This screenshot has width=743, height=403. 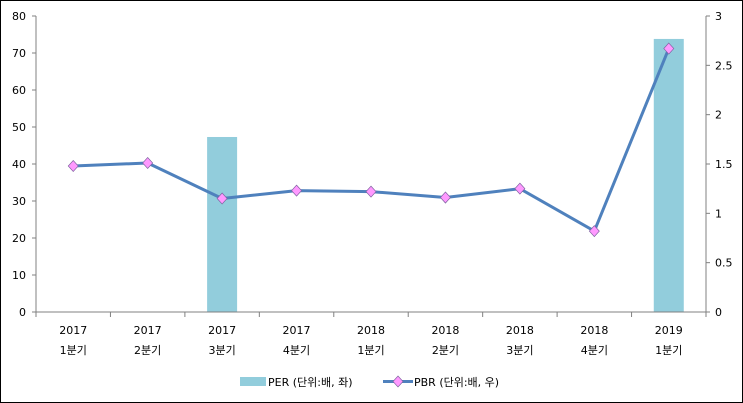 What do you see at coordinates (724, 164) in the screenshot?
I see `y-right-tick-label: 1.5` at bounding box center [724, 164].